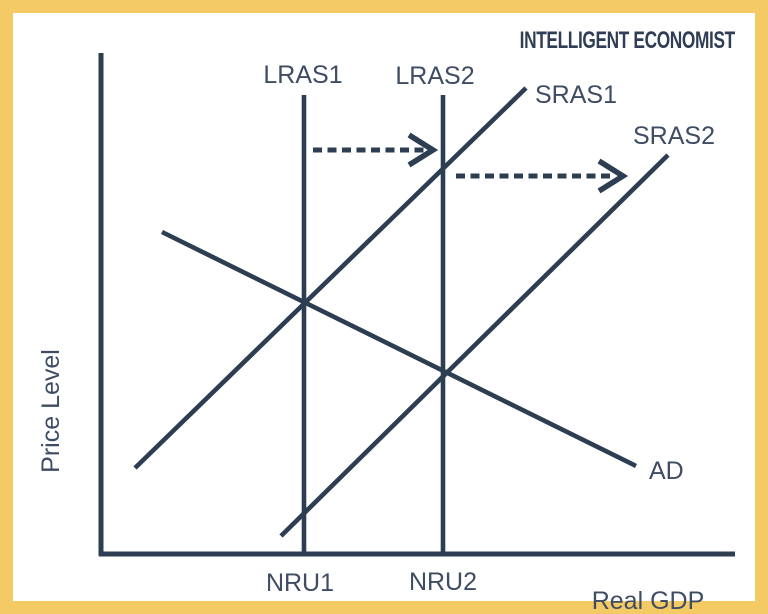  What do you see at coordinates (648, 600) in the screenshot?
I see `x-axis-label: Real GDP` at bounding box center [648, 600].